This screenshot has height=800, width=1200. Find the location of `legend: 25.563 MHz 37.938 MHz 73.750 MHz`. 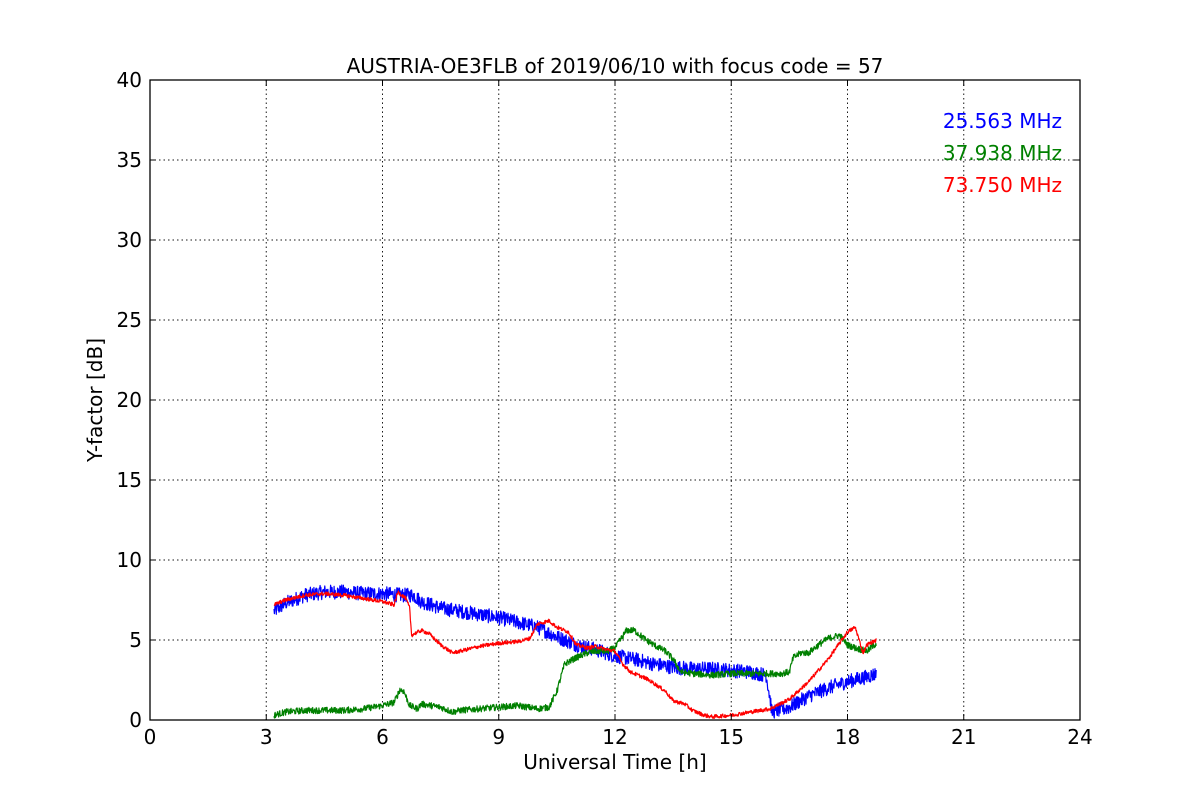

legend: 25.563 MHz 37.938 MHz 73.750 MHz is located at coordinates (1002, 153).